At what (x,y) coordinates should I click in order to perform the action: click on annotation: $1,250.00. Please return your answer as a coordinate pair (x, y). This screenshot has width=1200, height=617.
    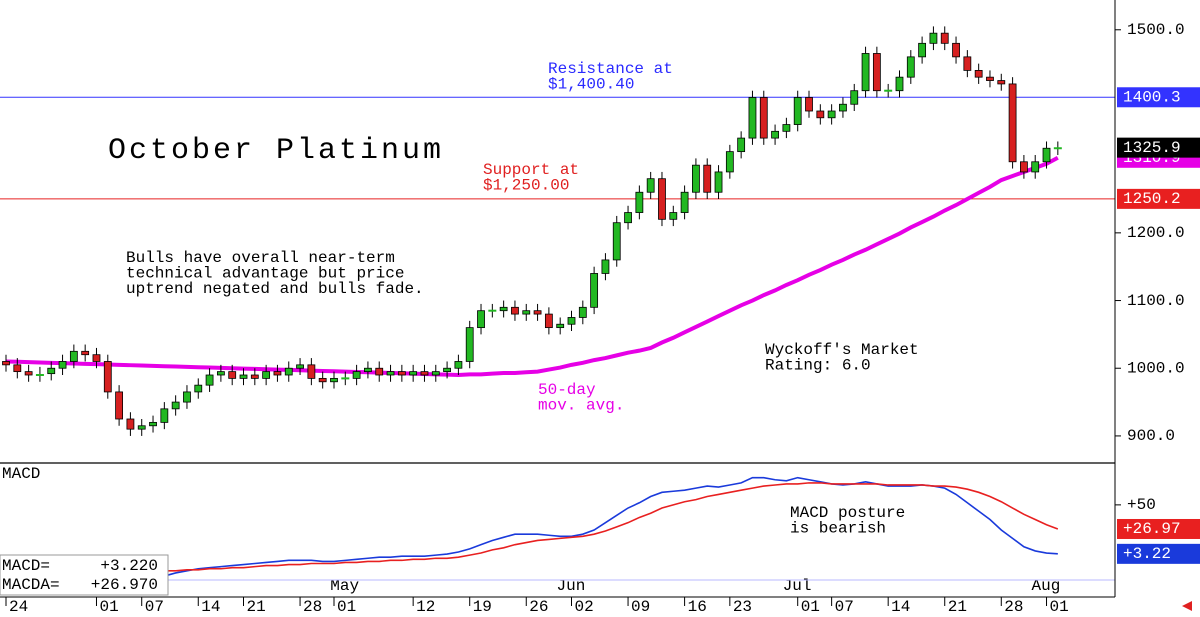
    Looking at the image, I should click on (526, 186).